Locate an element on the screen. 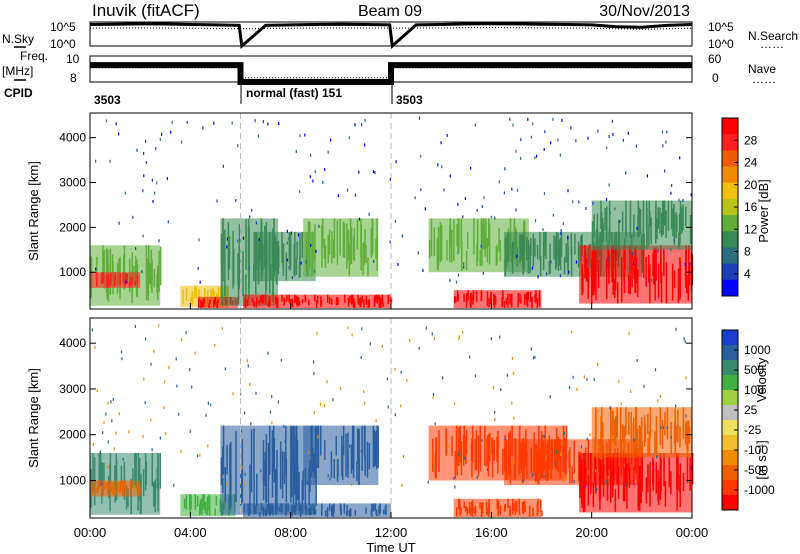  velocity-colorbar-frame is located at coordinates (730, 420).